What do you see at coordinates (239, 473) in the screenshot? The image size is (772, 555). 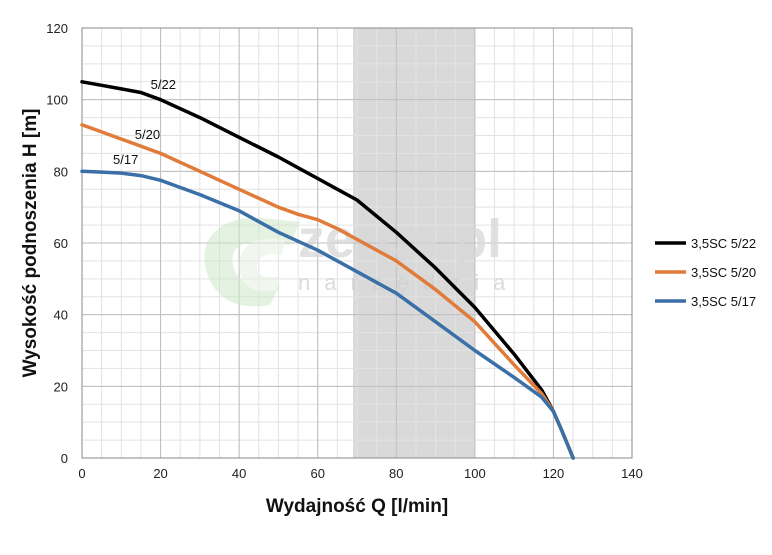 I see `x-tick-label: 40` at bounding box center [239, 473].